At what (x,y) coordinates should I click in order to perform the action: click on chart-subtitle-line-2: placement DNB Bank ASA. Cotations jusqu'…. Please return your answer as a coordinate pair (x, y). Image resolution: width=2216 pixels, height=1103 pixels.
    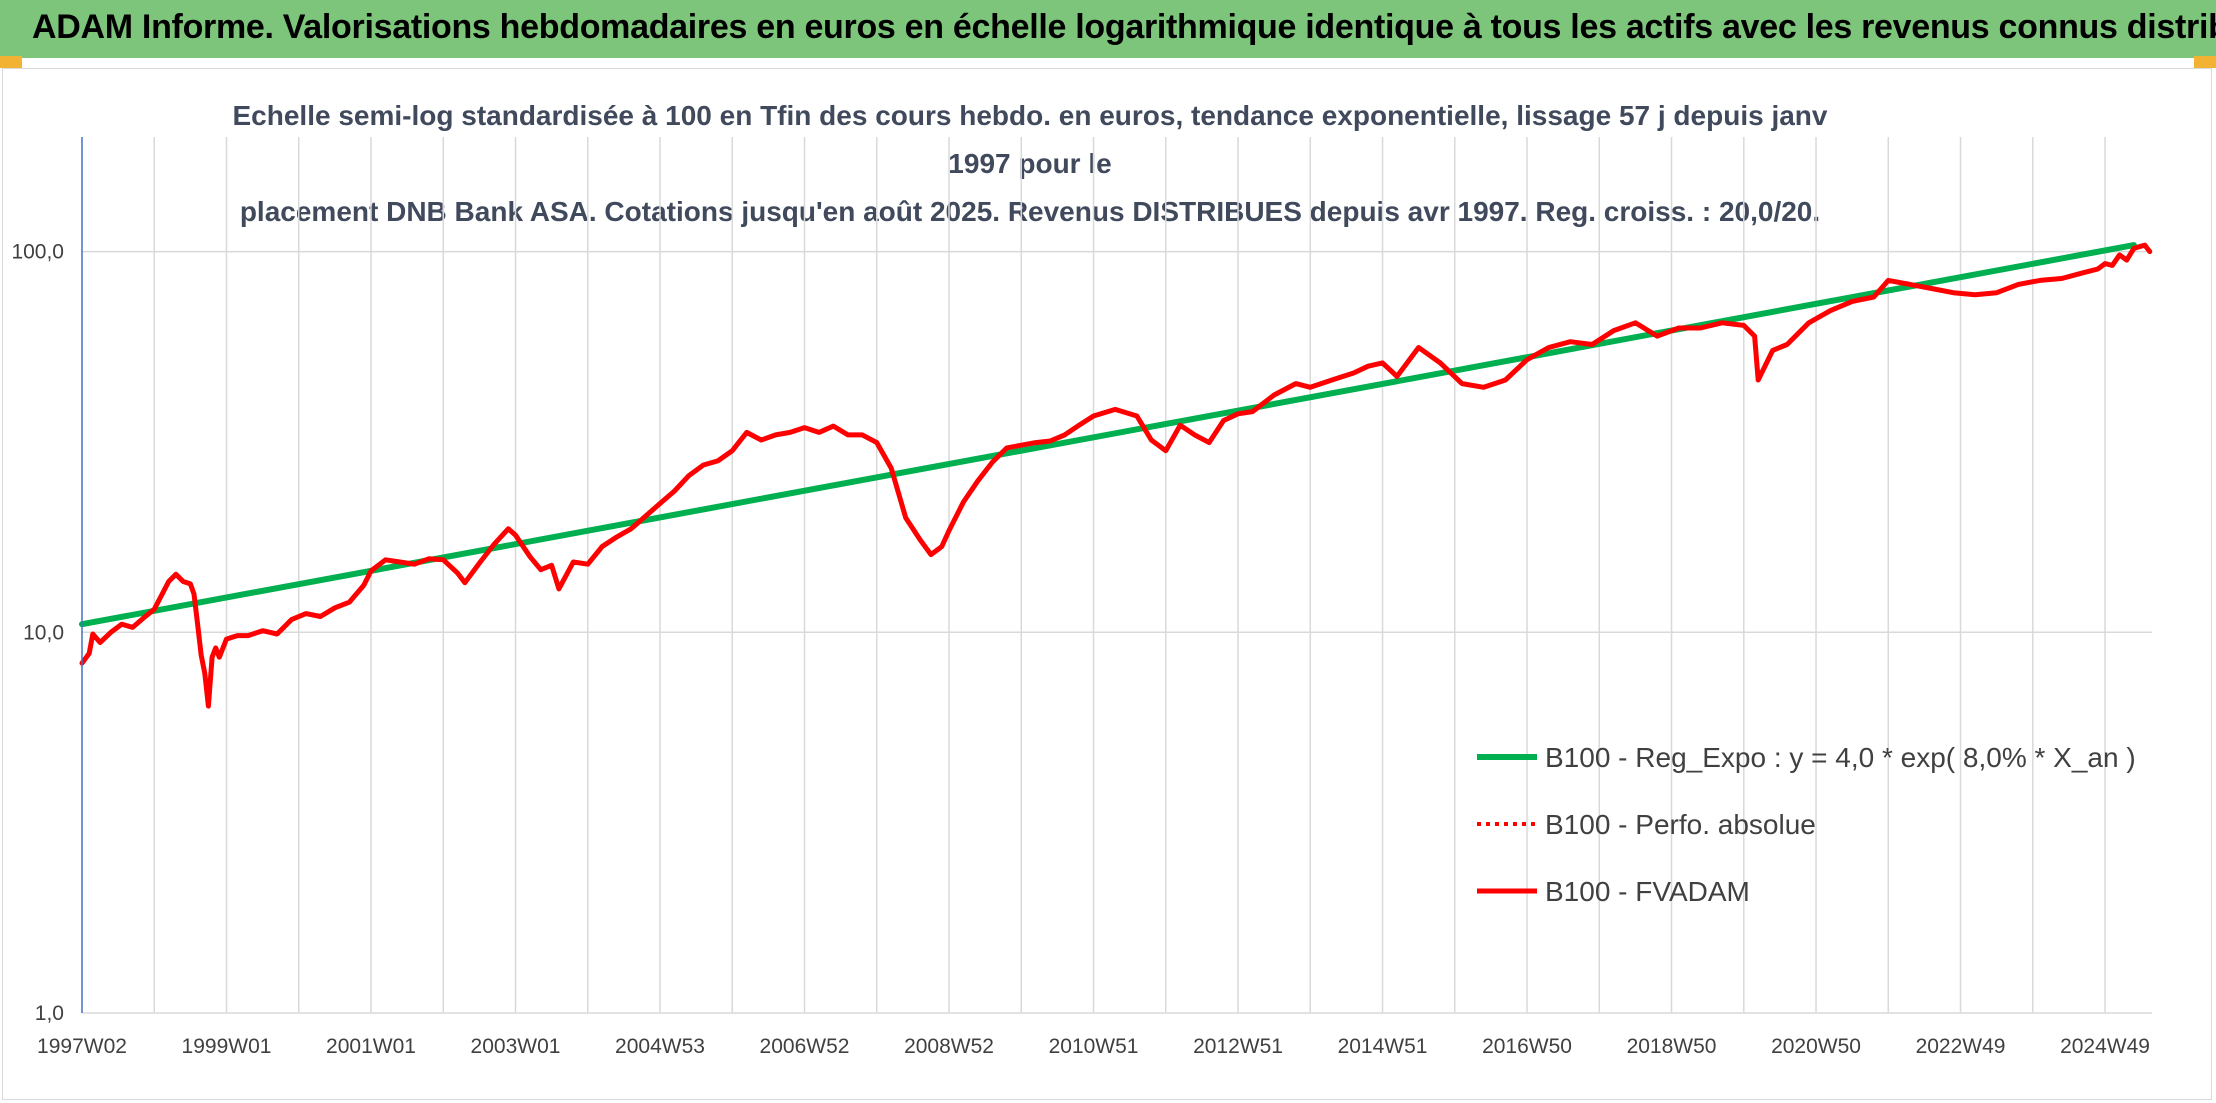
    Looking at the image, I should click on (1030, 211).